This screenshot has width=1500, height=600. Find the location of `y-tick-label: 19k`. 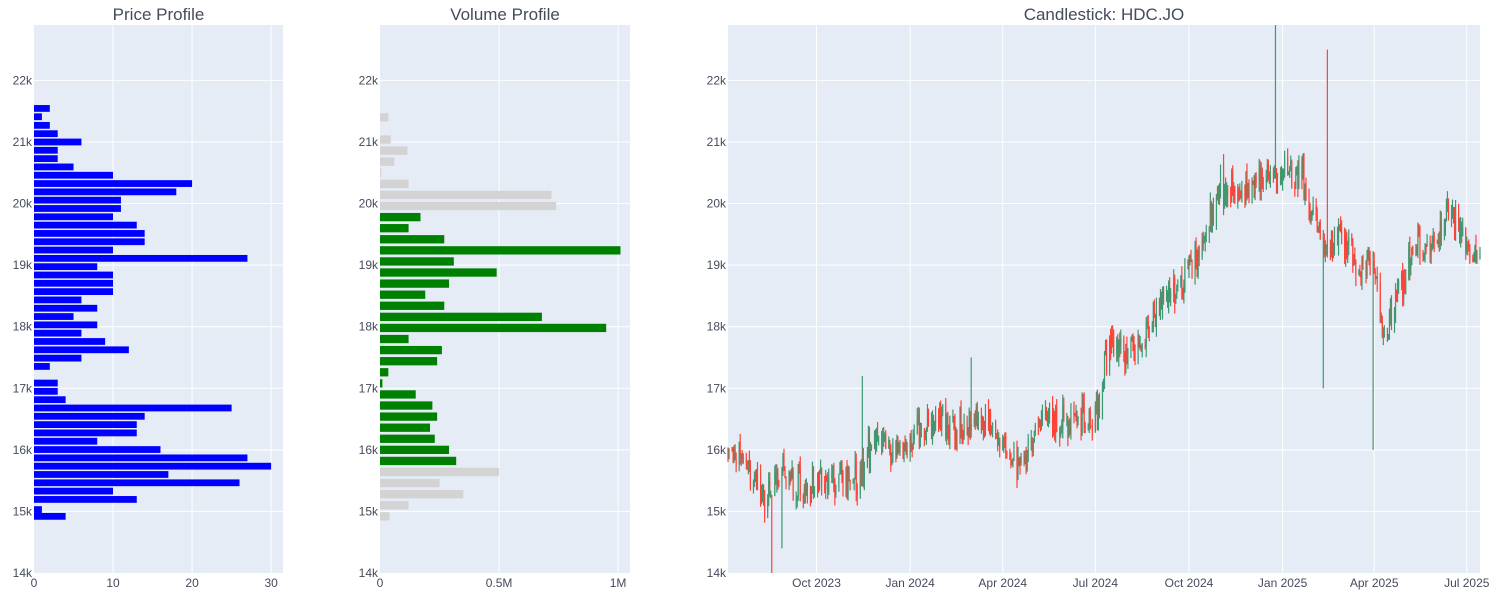

y-tick-label: 19k is located at coordinates (717, 265).